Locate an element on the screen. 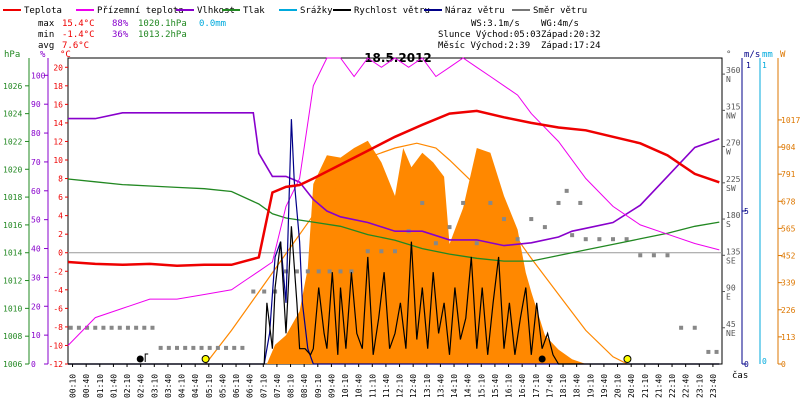 Image resolution: width=800 pixels, height=400 pixels. w-tick-label: 0 is located at coordinates (783, 364).